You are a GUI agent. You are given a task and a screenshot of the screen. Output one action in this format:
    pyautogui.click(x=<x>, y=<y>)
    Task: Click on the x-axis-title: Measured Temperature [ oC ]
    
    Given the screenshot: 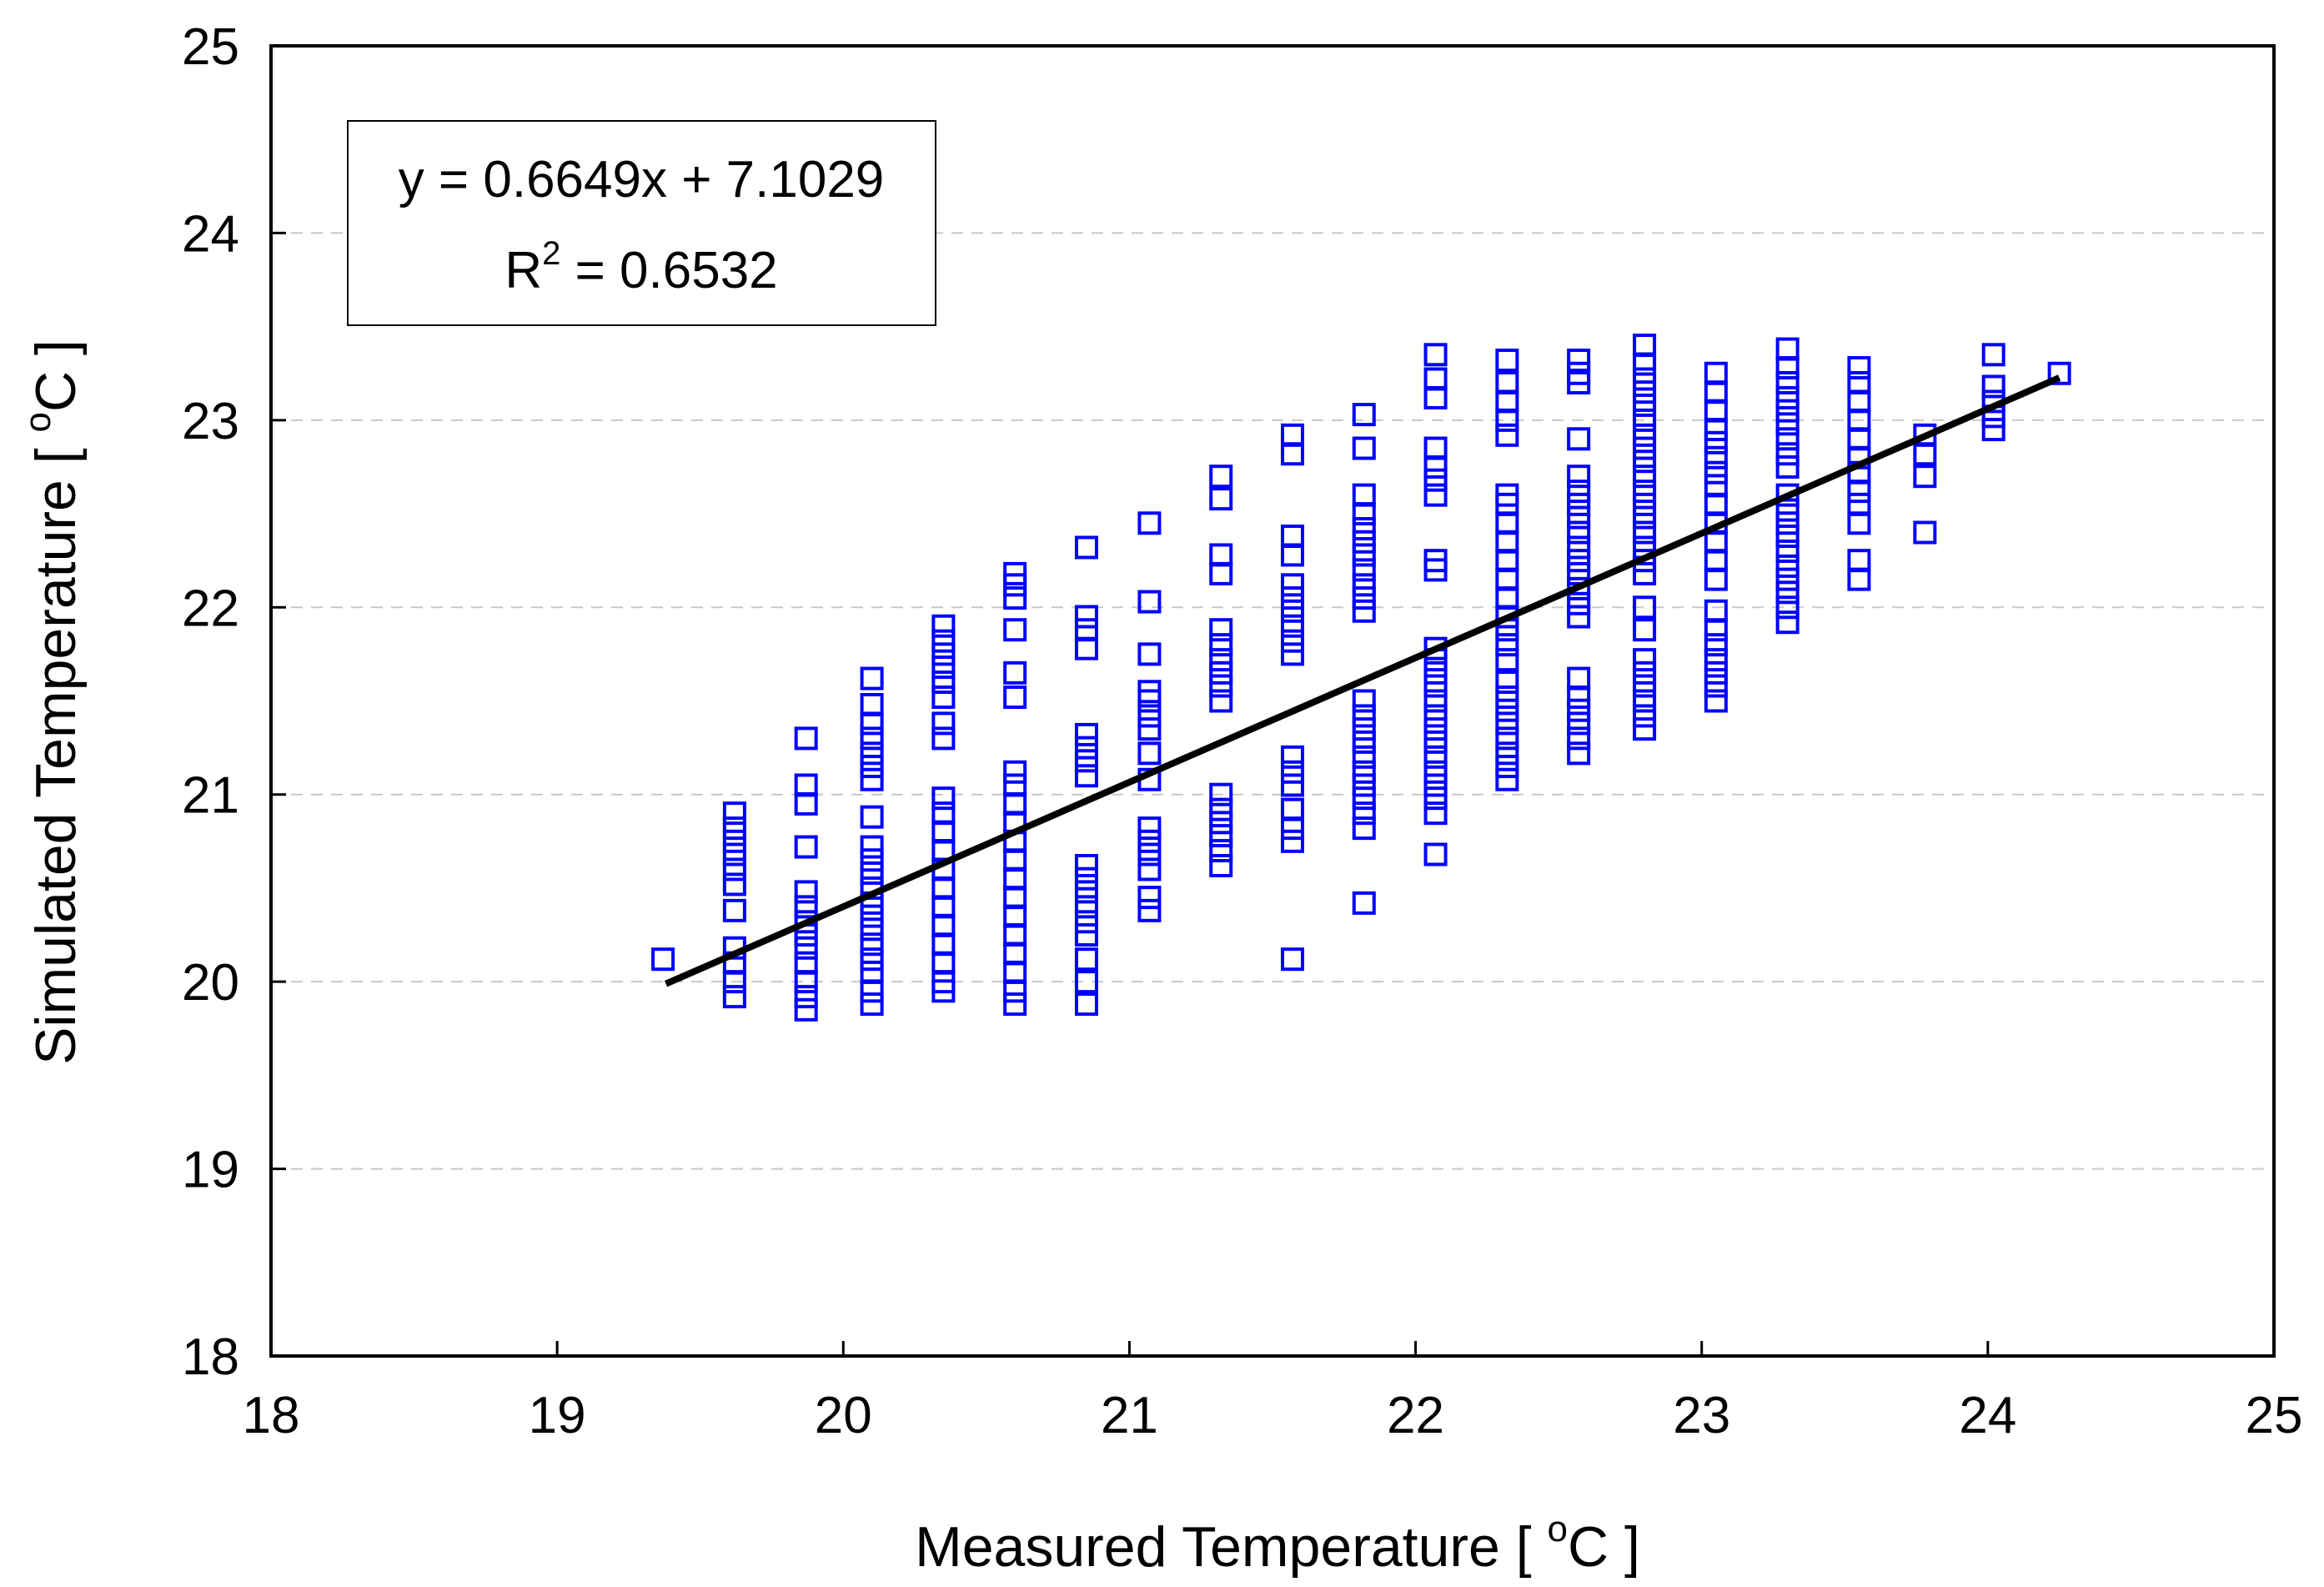 What is the action you would take?
    pyautogui.click(x=1277, y=1544)
    